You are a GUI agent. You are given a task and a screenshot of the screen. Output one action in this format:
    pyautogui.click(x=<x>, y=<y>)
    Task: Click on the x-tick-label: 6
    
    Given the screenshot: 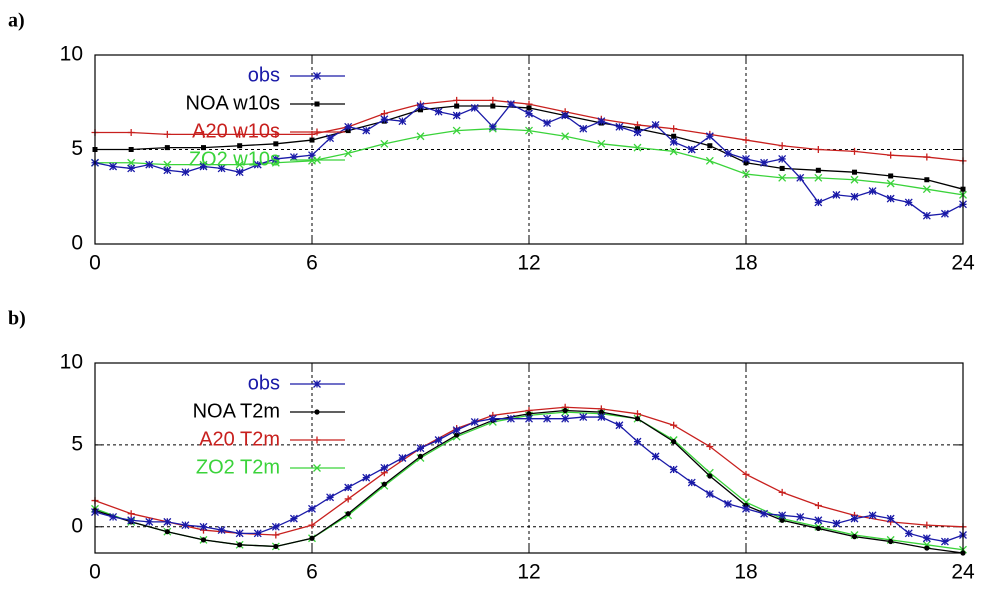 What is the action you would take?
    pyautogui.click(x=312, y=263)
    